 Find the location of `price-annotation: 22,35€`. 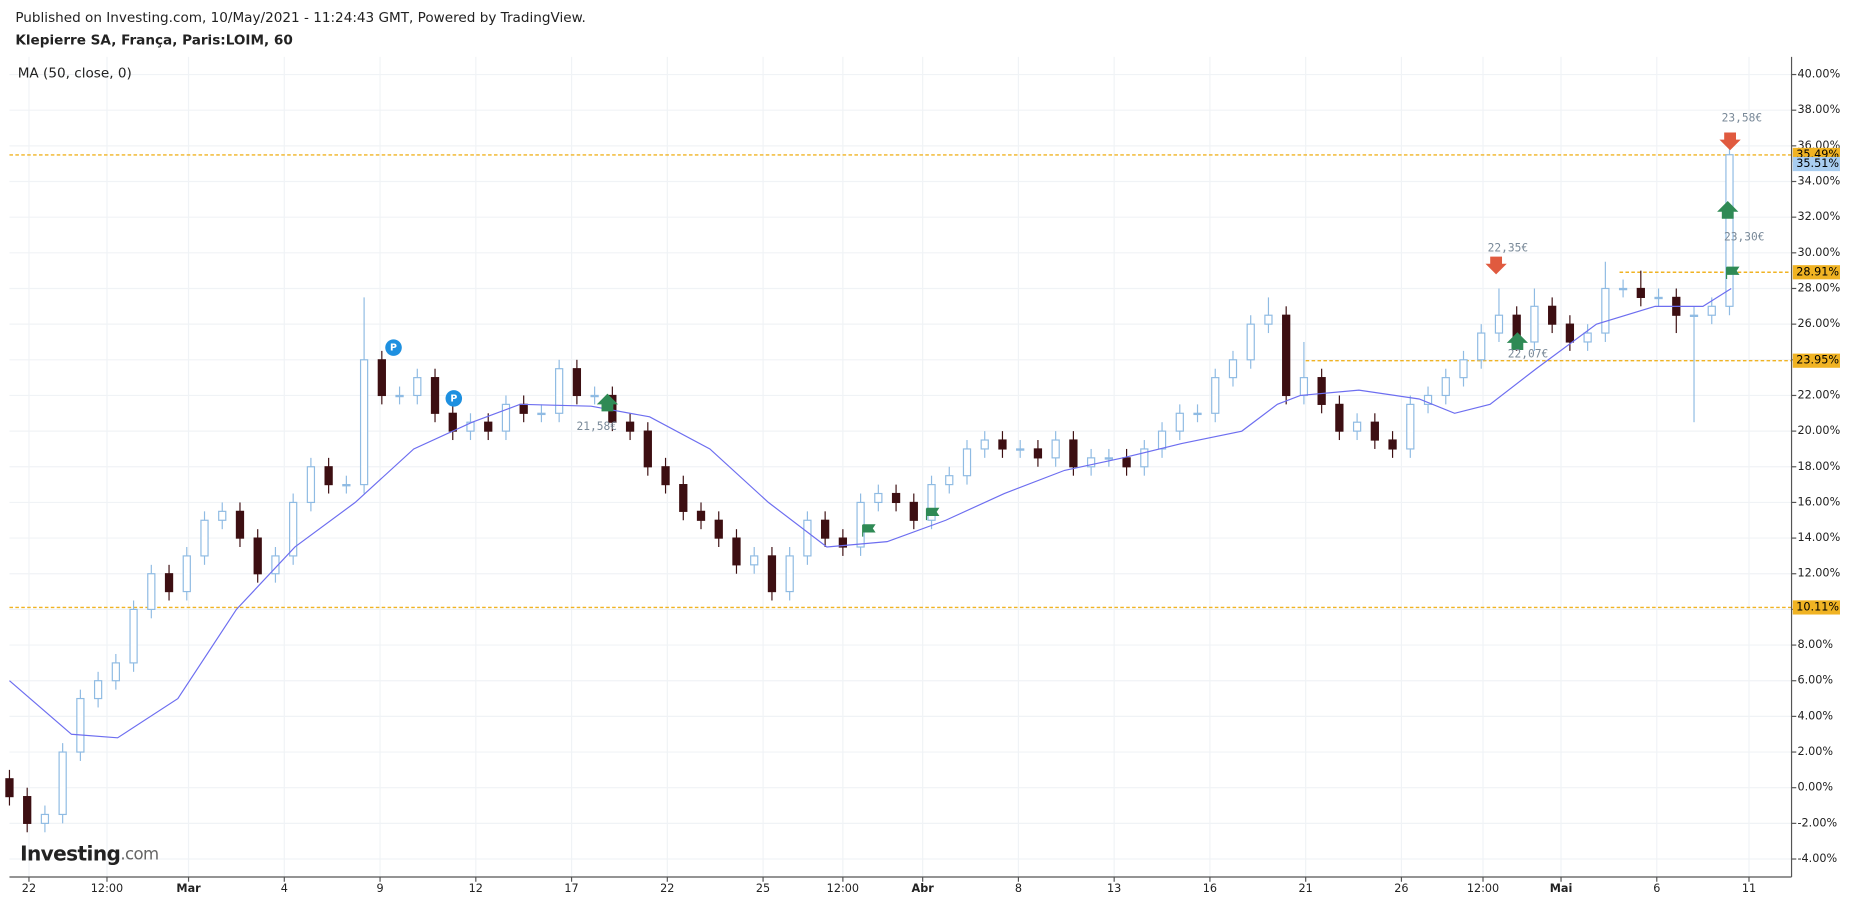

price-annotation: 22,35€ is located at coordinates (1508, 247).